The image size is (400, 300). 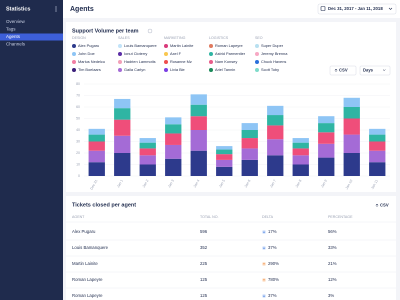 I want to click on legend-item: Jeremy Brenna, so click(x=274, y=53).